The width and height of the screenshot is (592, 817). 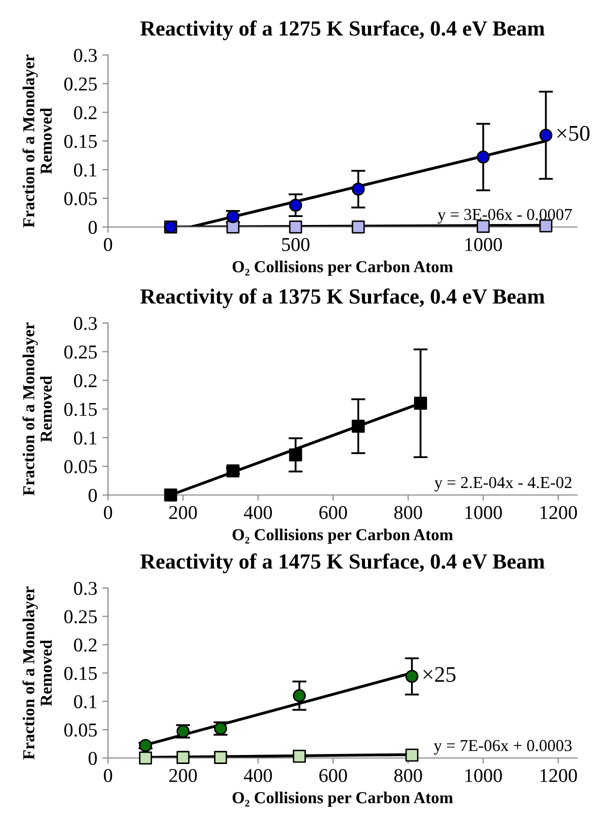 What do you see at coordinates (296, 245) in the screenshot?
I see `x-tick-label: 500` at bounding box center [296, 245].